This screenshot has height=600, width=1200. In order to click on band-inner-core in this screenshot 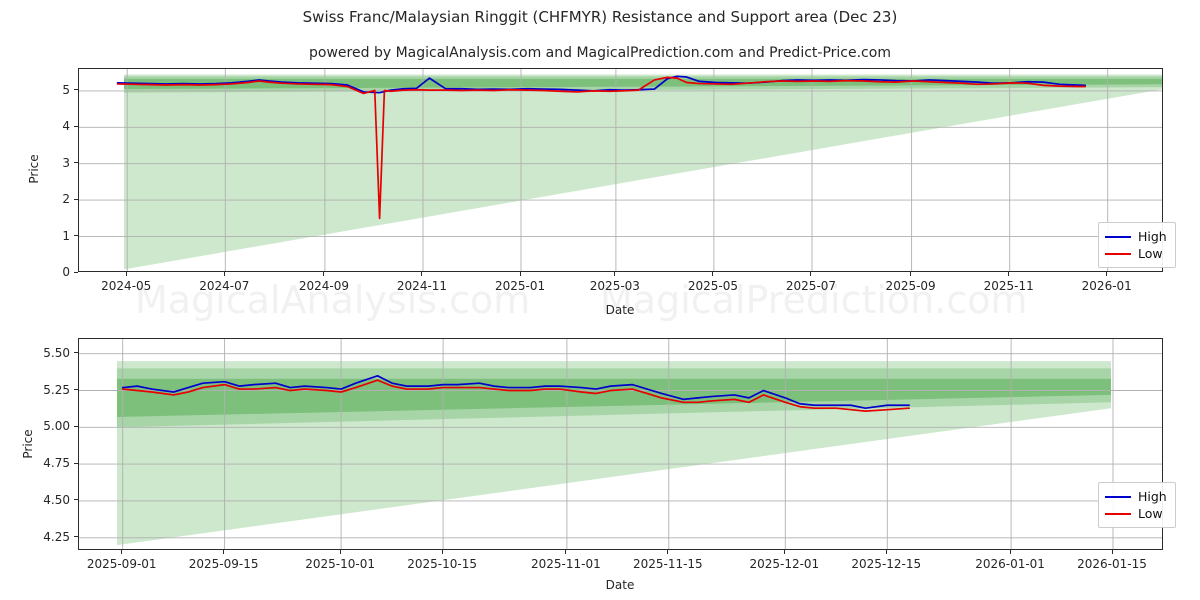, I will do `click(614, 397)`.